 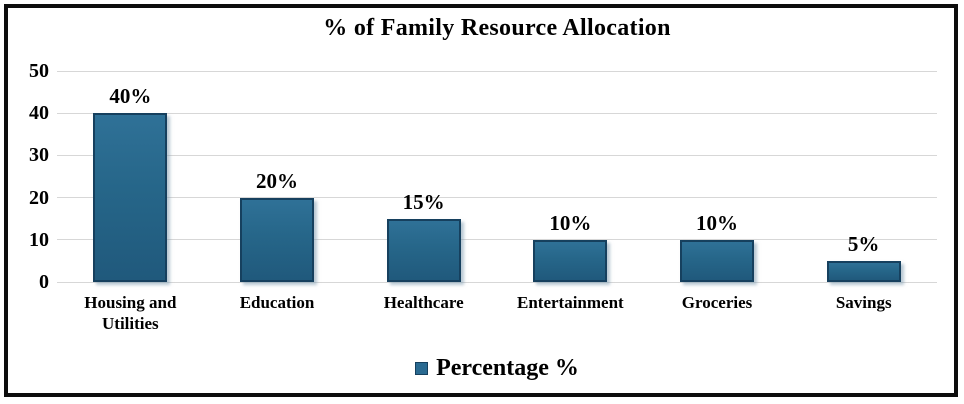 I want to click on y-axis-tick-label: 30, so click(x=39, y=155).